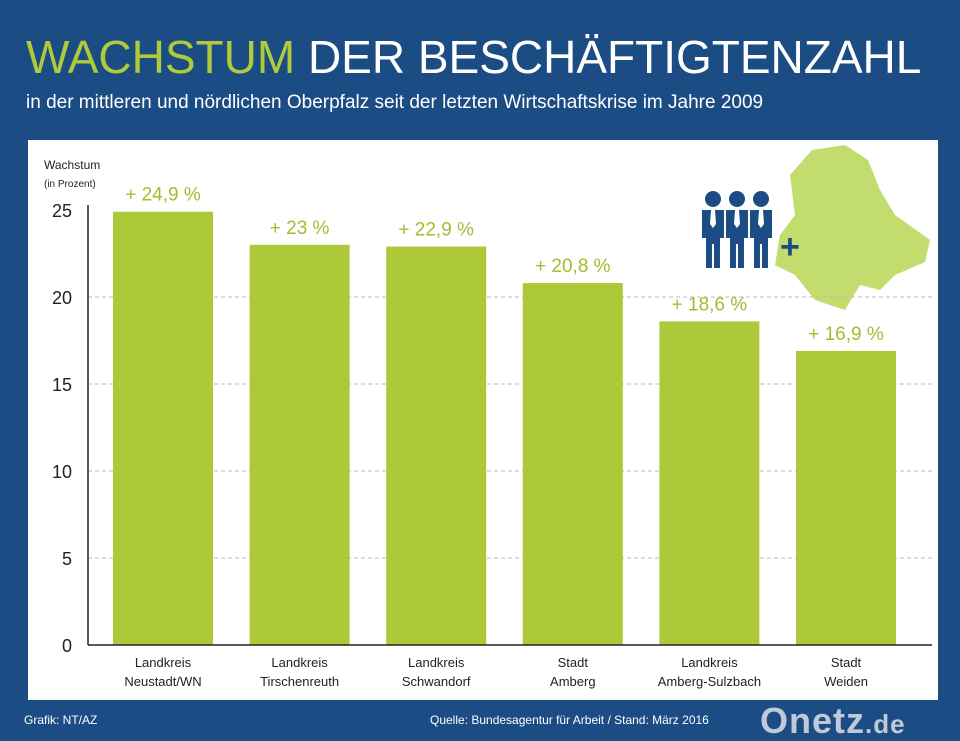 The height and width of the screenshot is (741, 960). I want to click on chart-title: WACHSTUM DER BESCHÄFTIGTENZAHL, so click(473, 57).